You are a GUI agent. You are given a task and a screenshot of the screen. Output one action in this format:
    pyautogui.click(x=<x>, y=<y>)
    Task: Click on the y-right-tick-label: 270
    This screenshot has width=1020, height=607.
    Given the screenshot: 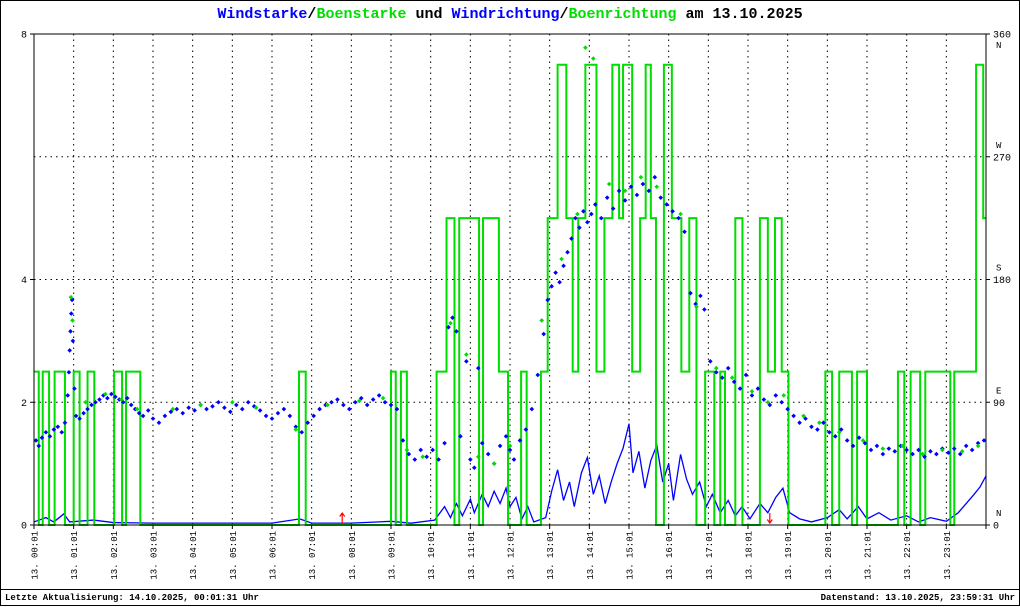 What is the action you would take?
    pyautogui.click(x=1002, y=158)
    